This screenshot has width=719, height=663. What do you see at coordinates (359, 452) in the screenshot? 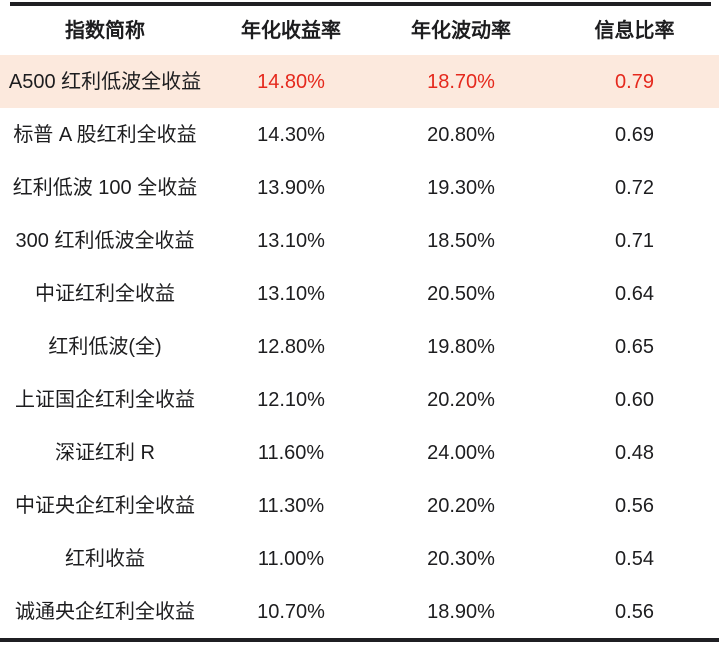
I see `table-row: 深证红利 R 11.60% 24.00% 0.48` at bounding box center [359, 452].